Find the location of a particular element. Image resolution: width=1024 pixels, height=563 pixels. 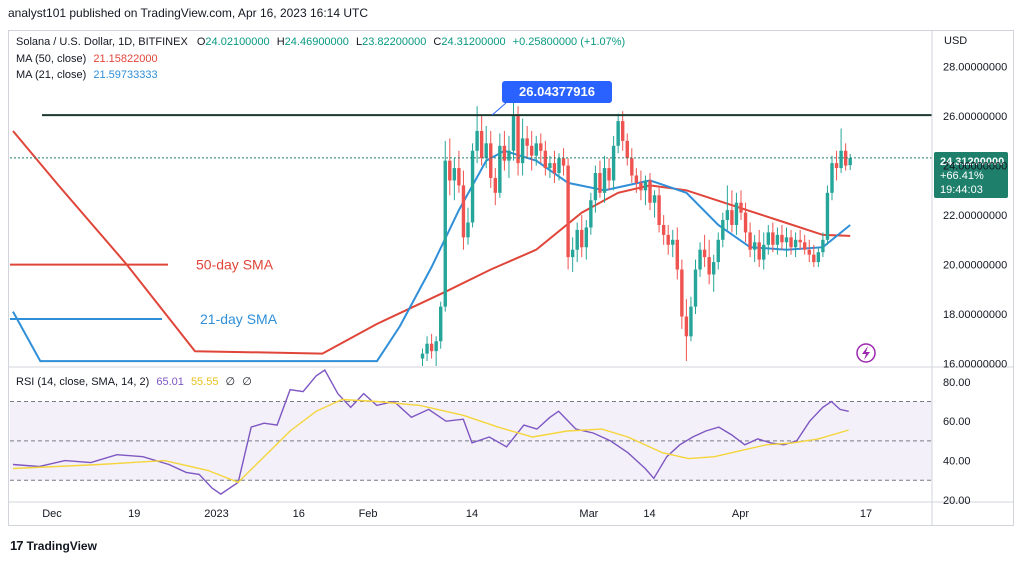

callout-text: 26.04377916 is located at coordinates (557, 91).